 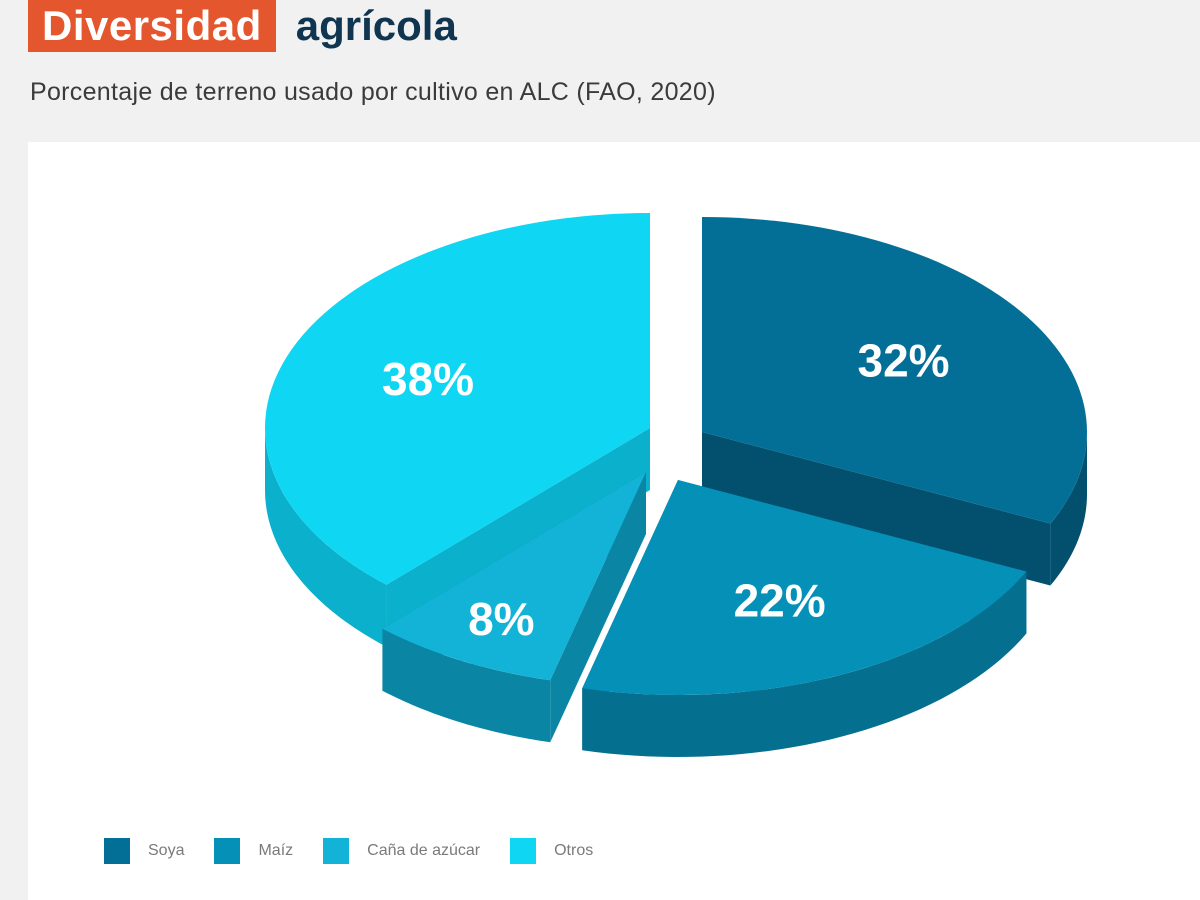 What do you see at coordinates (144, 851) in the screenshot?
I see `legend-item: Soya` at bounding box center [144, 851].